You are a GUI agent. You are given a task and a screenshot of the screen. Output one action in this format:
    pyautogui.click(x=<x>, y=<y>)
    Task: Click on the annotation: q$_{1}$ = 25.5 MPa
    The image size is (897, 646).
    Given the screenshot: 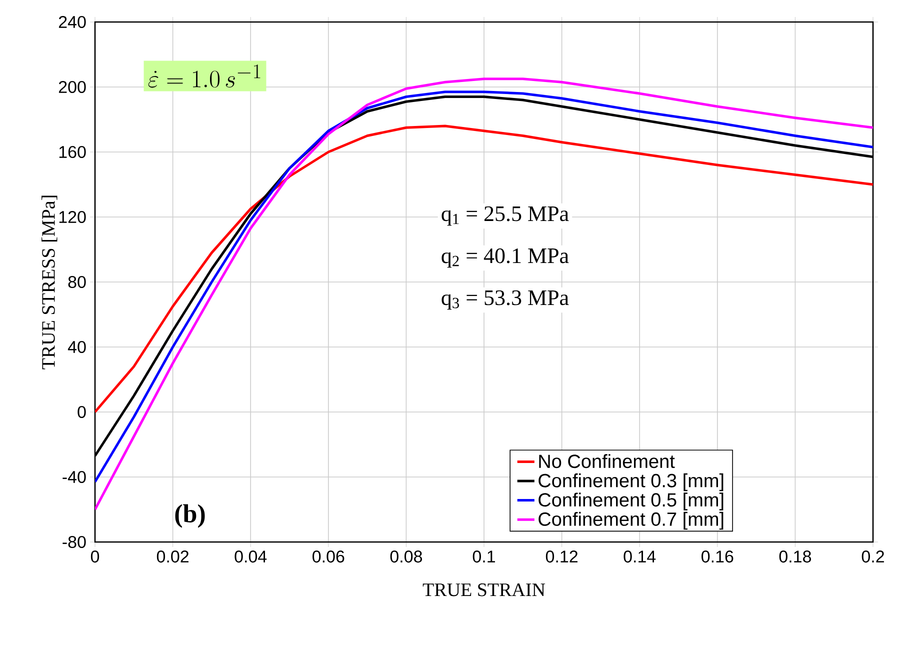 What is the action you would take?
    pyautogui.click(x=505, y=216)
    